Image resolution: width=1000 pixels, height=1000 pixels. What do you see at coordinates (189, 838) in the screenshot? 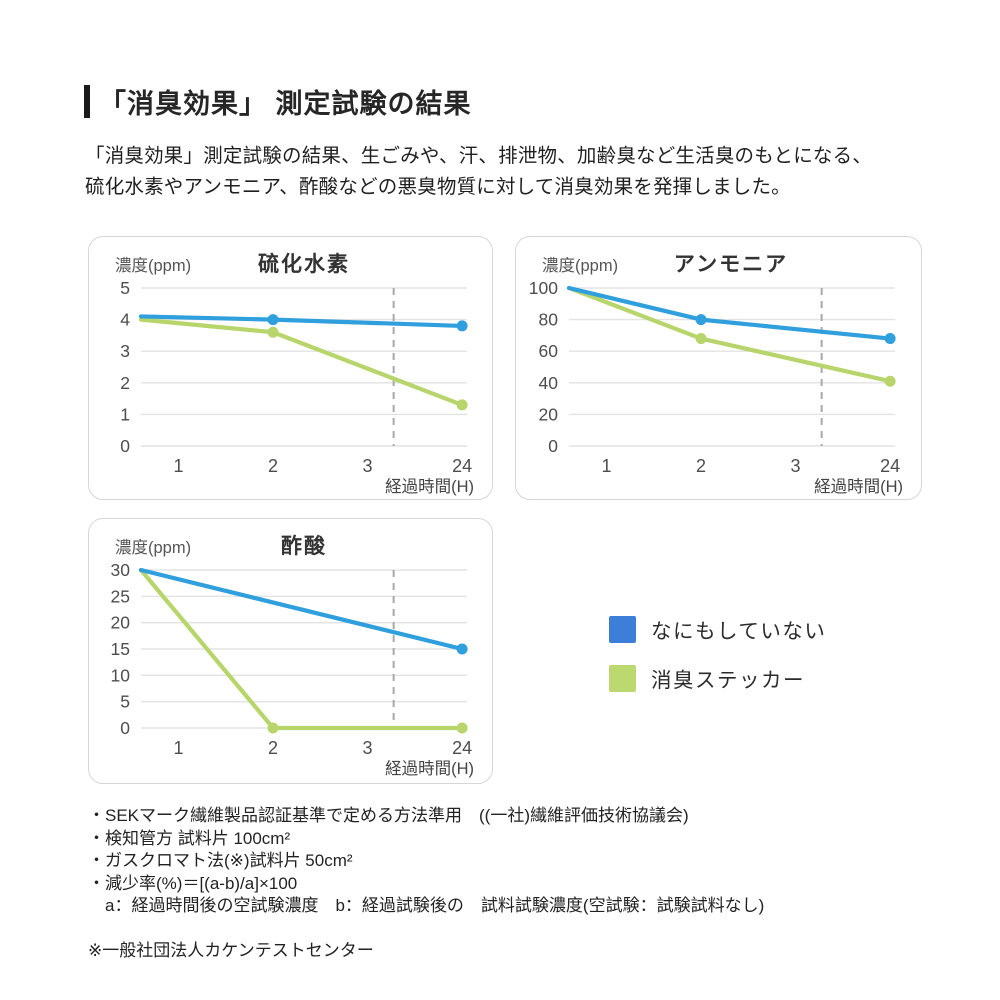
I see `footnote-line: ・検知管方 試料片 100cm²` at bounding box center [189, 838].